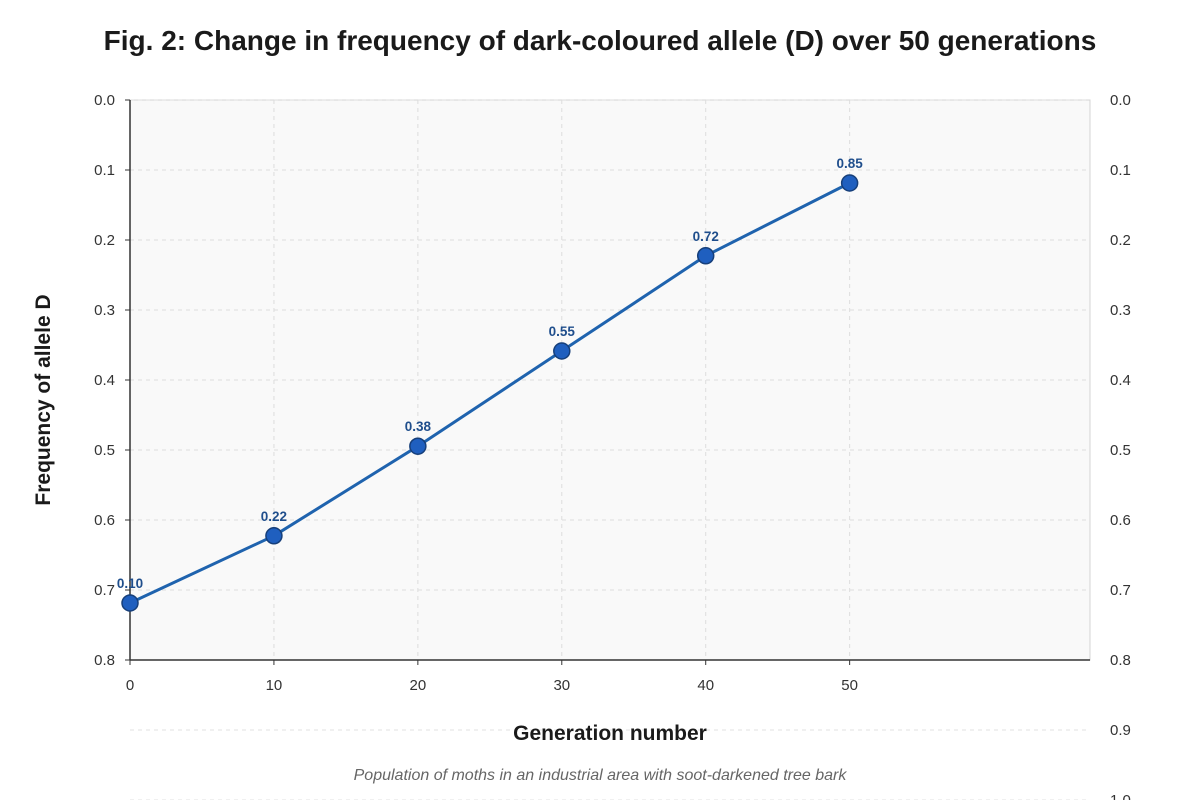 The height and width of the screenshot is (800, 1200). What do you see at coordinates (104, 240) in the screenshot?
I see `y-tick-label-left: 0.2` at bounding box center [104, 240].